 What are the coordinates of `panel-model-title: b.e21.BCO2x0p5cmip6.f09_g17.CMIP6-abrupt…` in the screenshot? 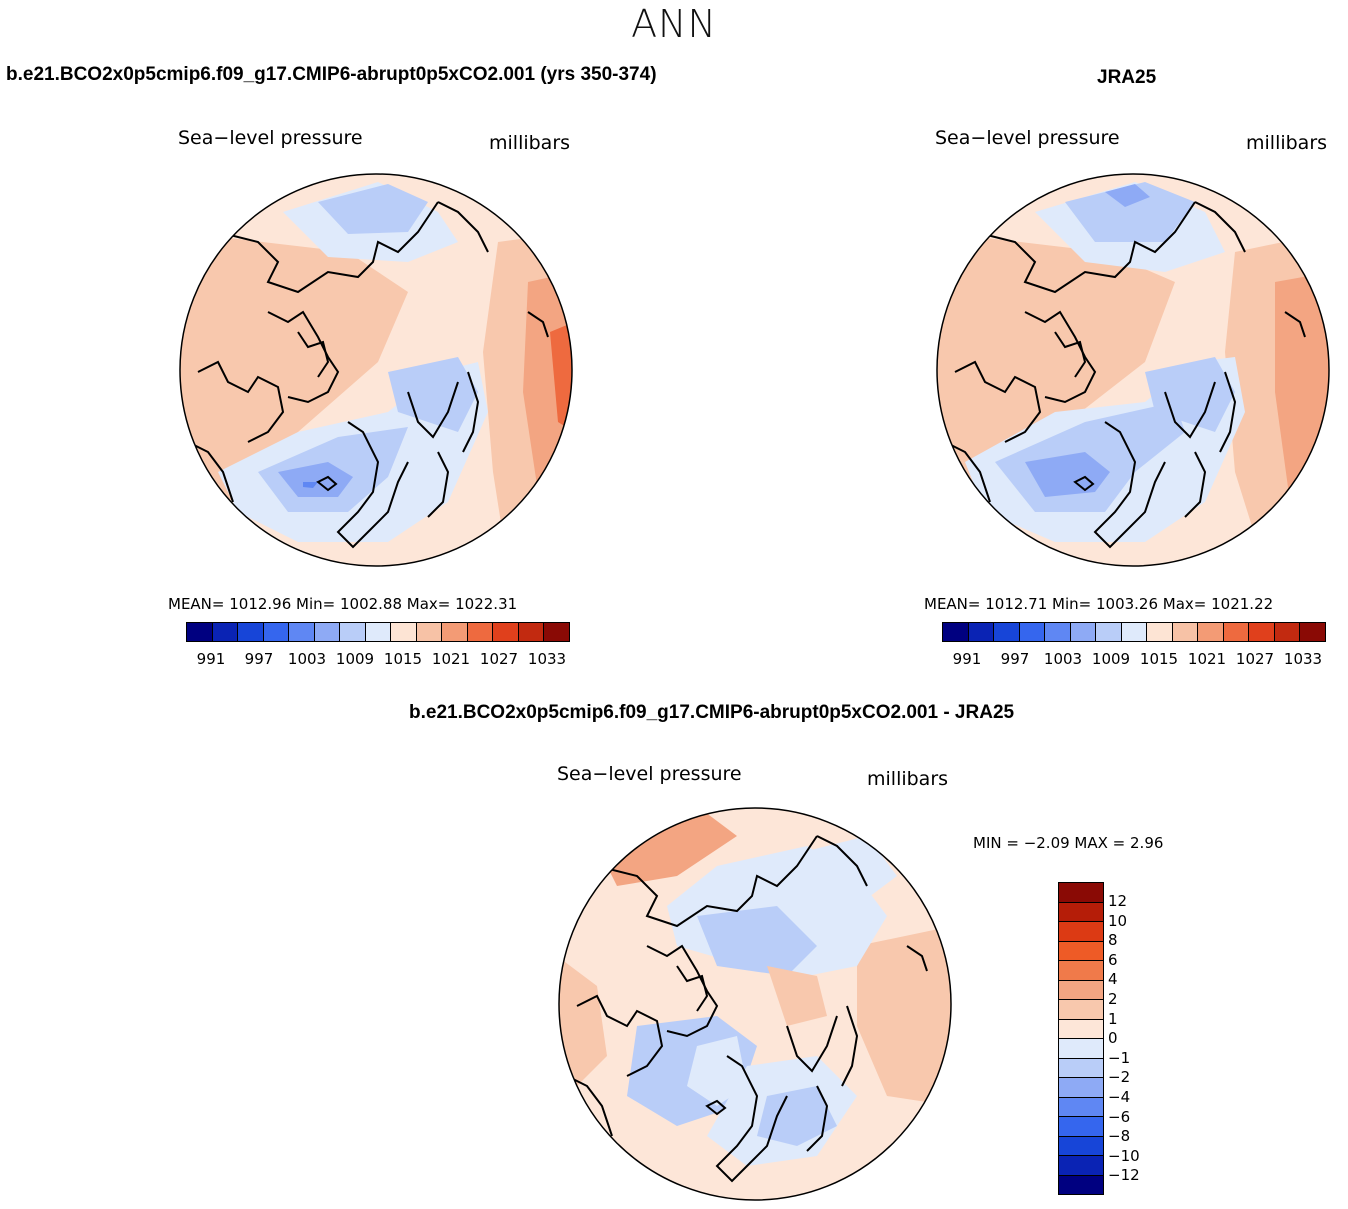 It's located at (331, 74).